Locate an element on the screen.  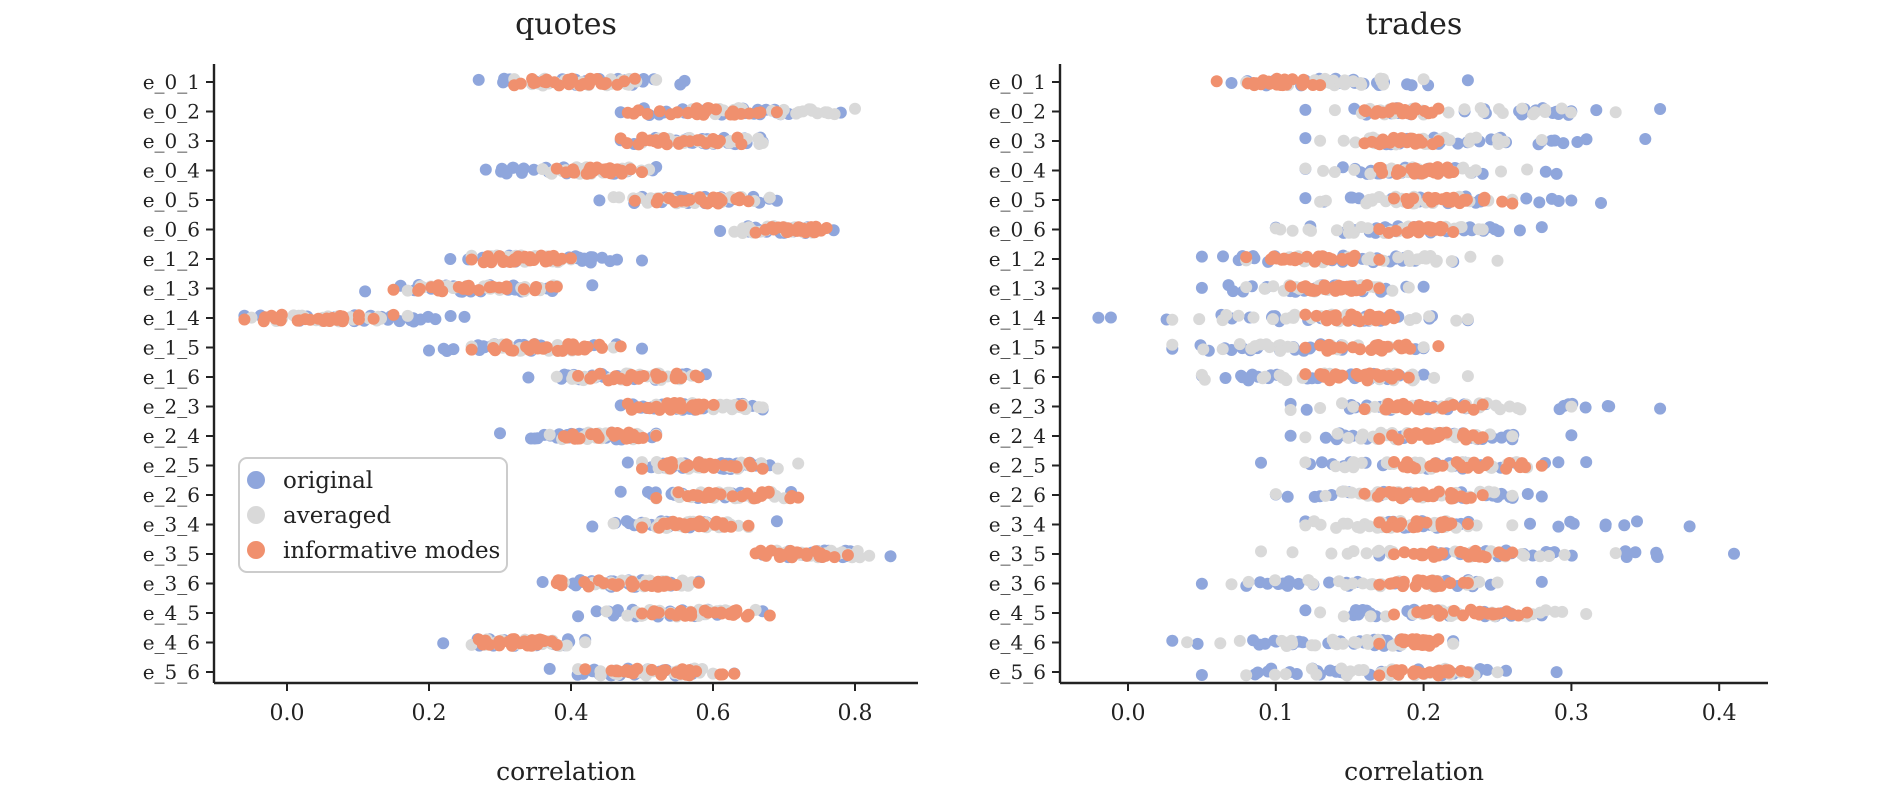
y-tick-label: e_1_6 is located at coordinates (171, 377).